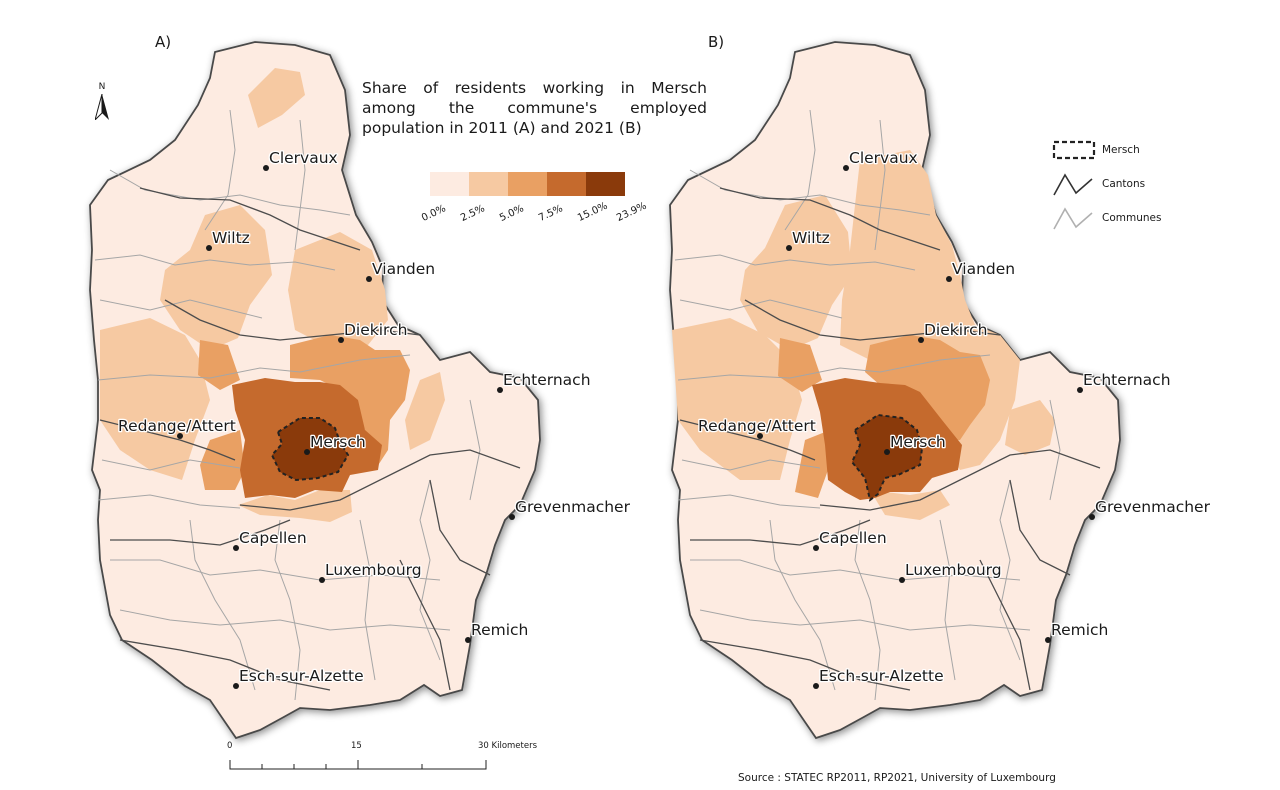 The image size is (1280, 790). I want to click on north-arrow-icon, so click(102, 107).